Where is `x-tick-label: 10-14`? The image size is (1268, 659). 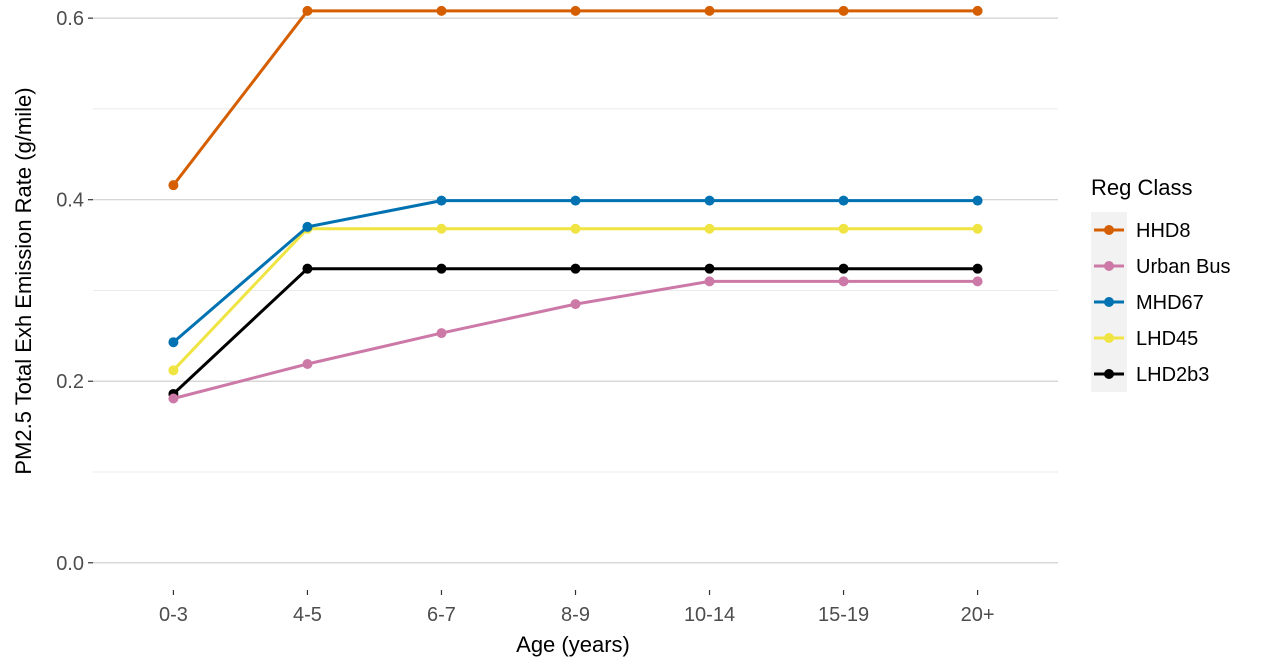 x-tick-label: 10-14 is located at coordinates (709, 615).